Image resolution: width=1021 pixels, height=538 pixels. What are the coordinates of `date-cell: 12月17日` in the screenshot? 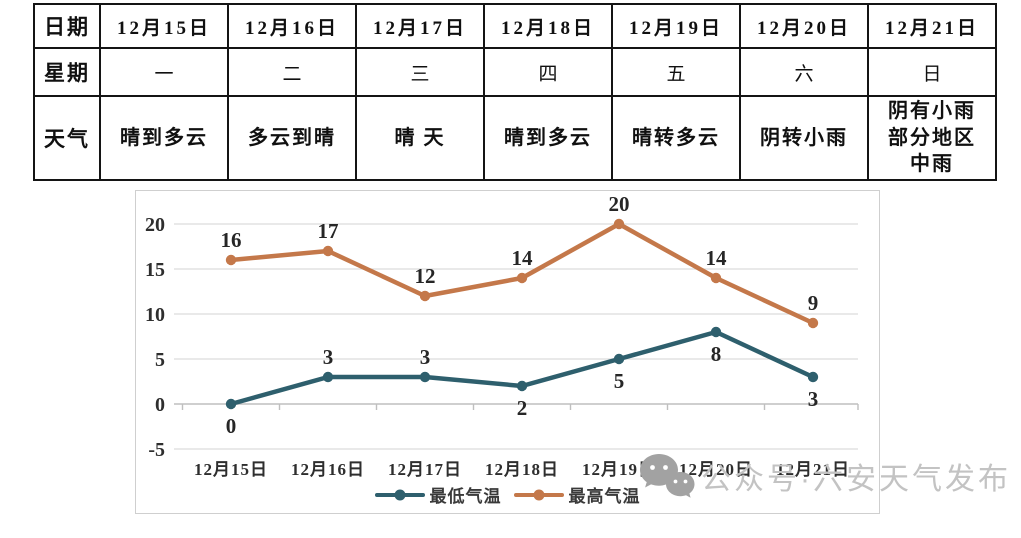 It's located at (420, 26).